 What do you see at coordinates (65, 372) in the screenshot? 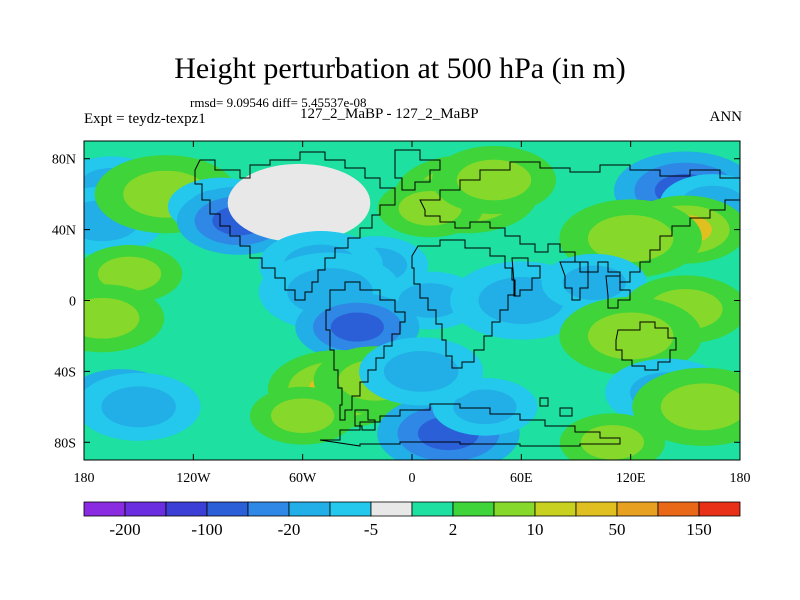
I see `y-tick-label: 40S` at bounding box center [65, 372].